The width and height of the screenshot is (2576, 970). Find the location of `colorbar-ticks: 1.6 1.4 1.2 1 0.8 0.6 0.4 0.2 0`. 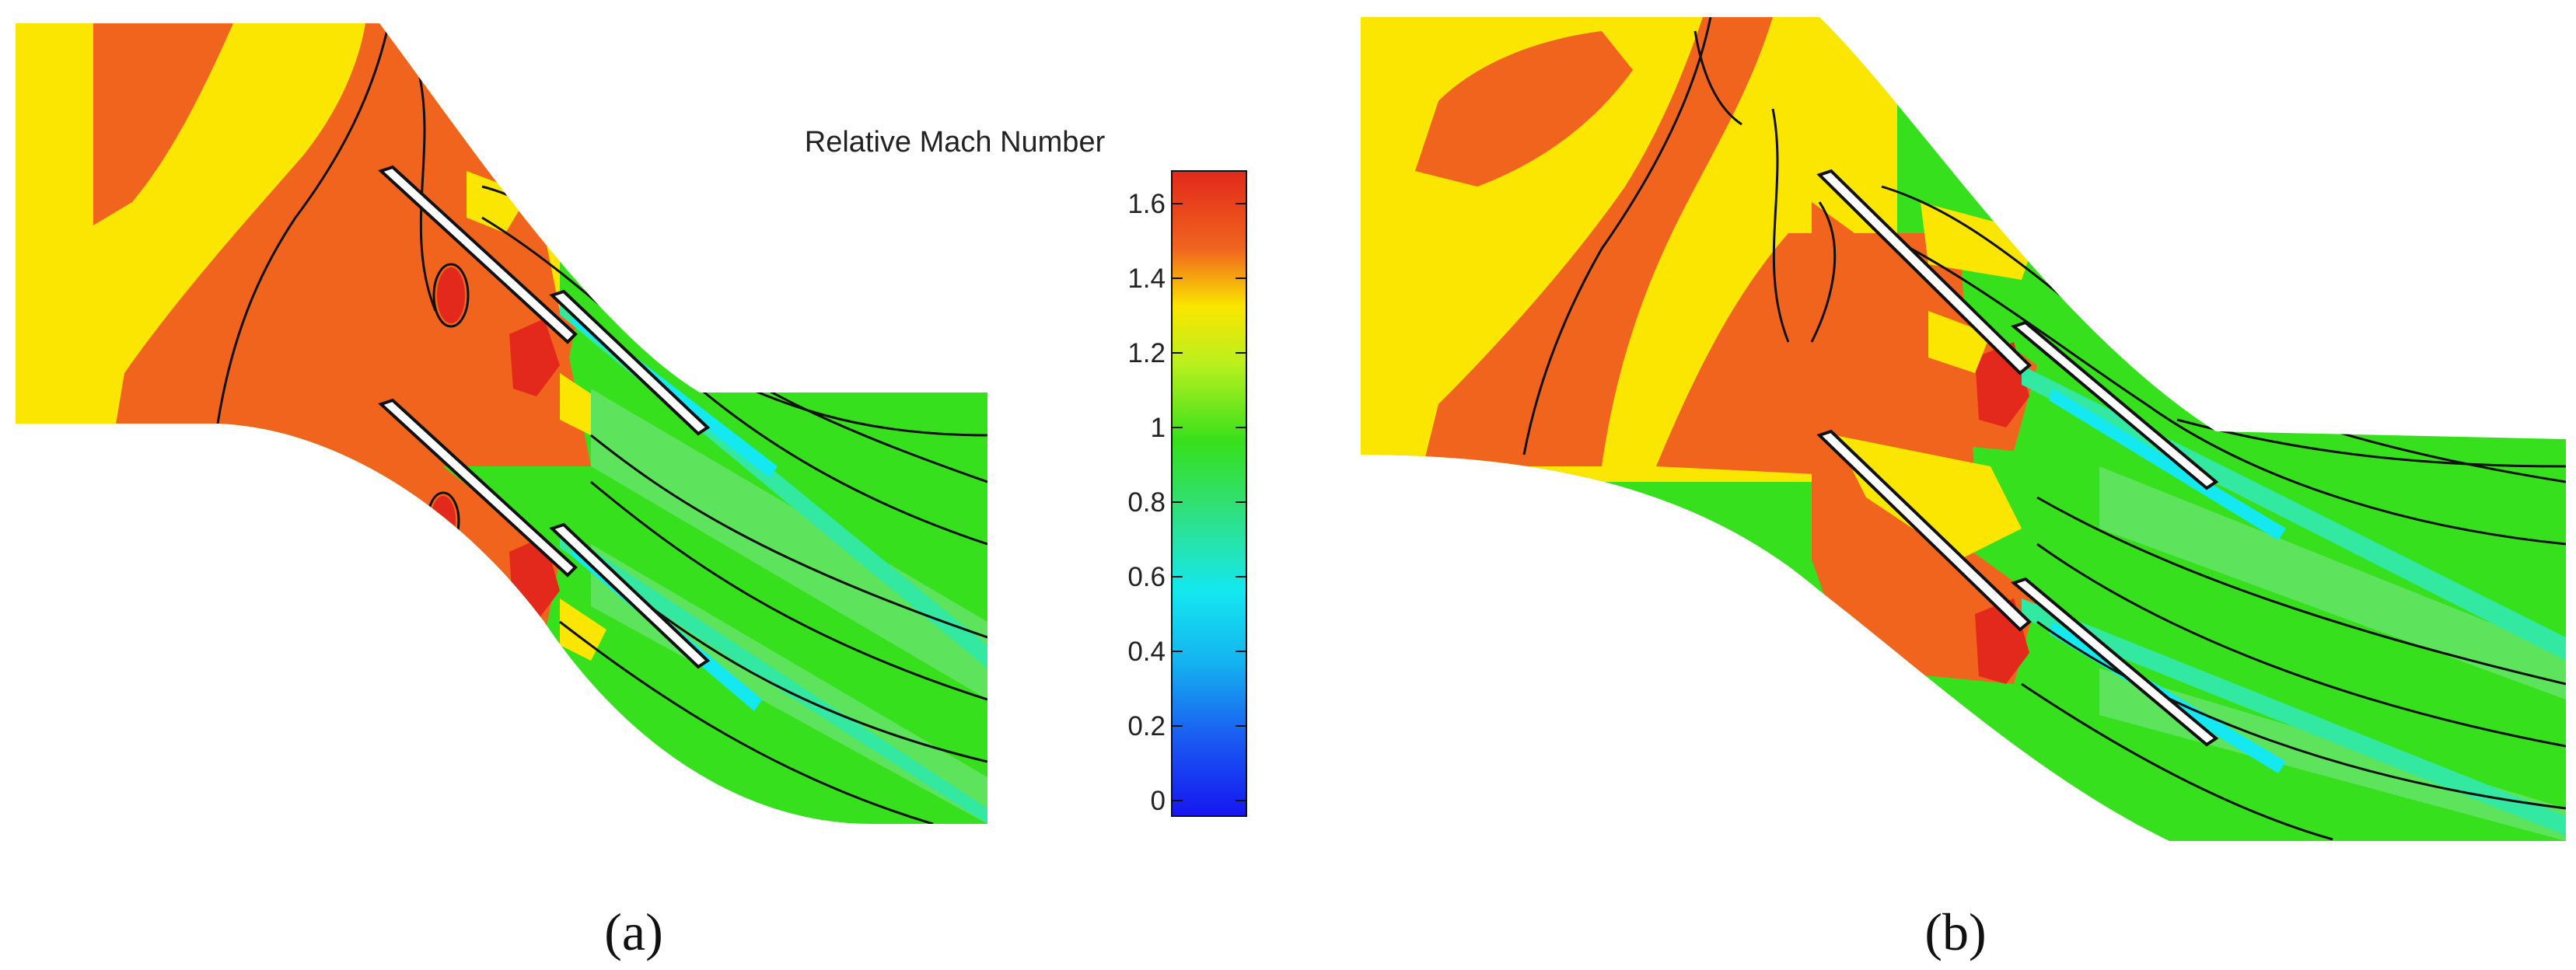

colorbar-ticks: 1.6 1.4 1.2 1 0.8 0.6 0.4 0.2 0 is located at coordinates (1186, 503).